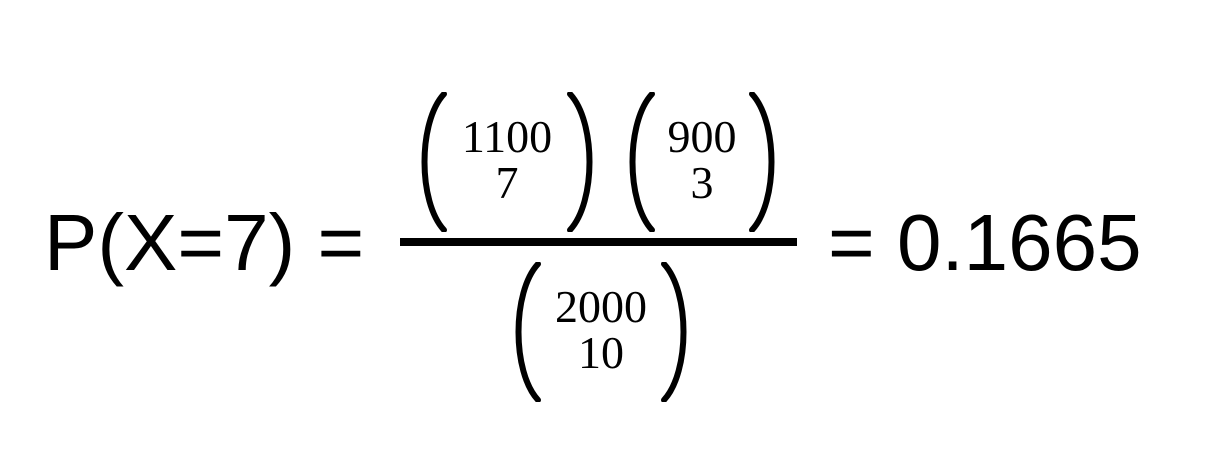  I want to click on denominator-binomial: 2000 10, so click(601, 332).